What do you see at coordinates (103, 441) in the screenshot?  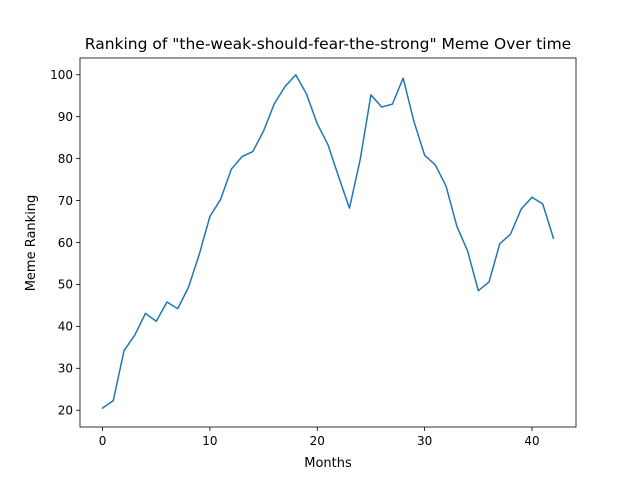 I see `x-tick-label: 0` at bounding box center [103, 441].